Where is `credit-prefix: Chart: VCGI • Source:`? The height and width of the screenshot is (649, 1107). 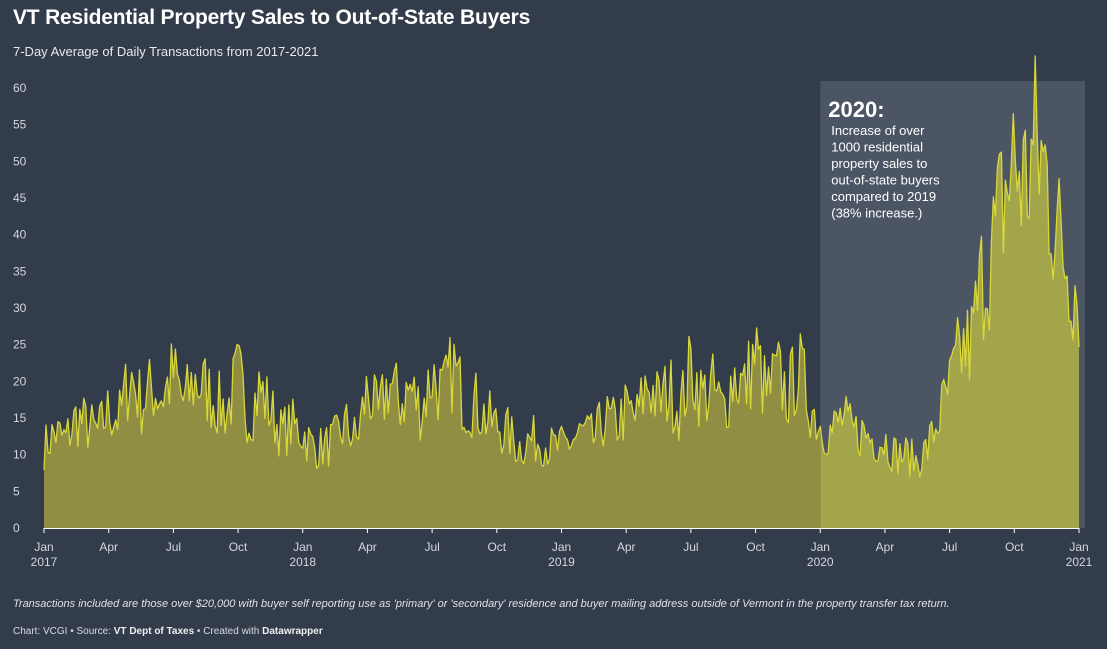 credit-prefix: Chart: VCGI • Source: is located at coordinates (63, 631).